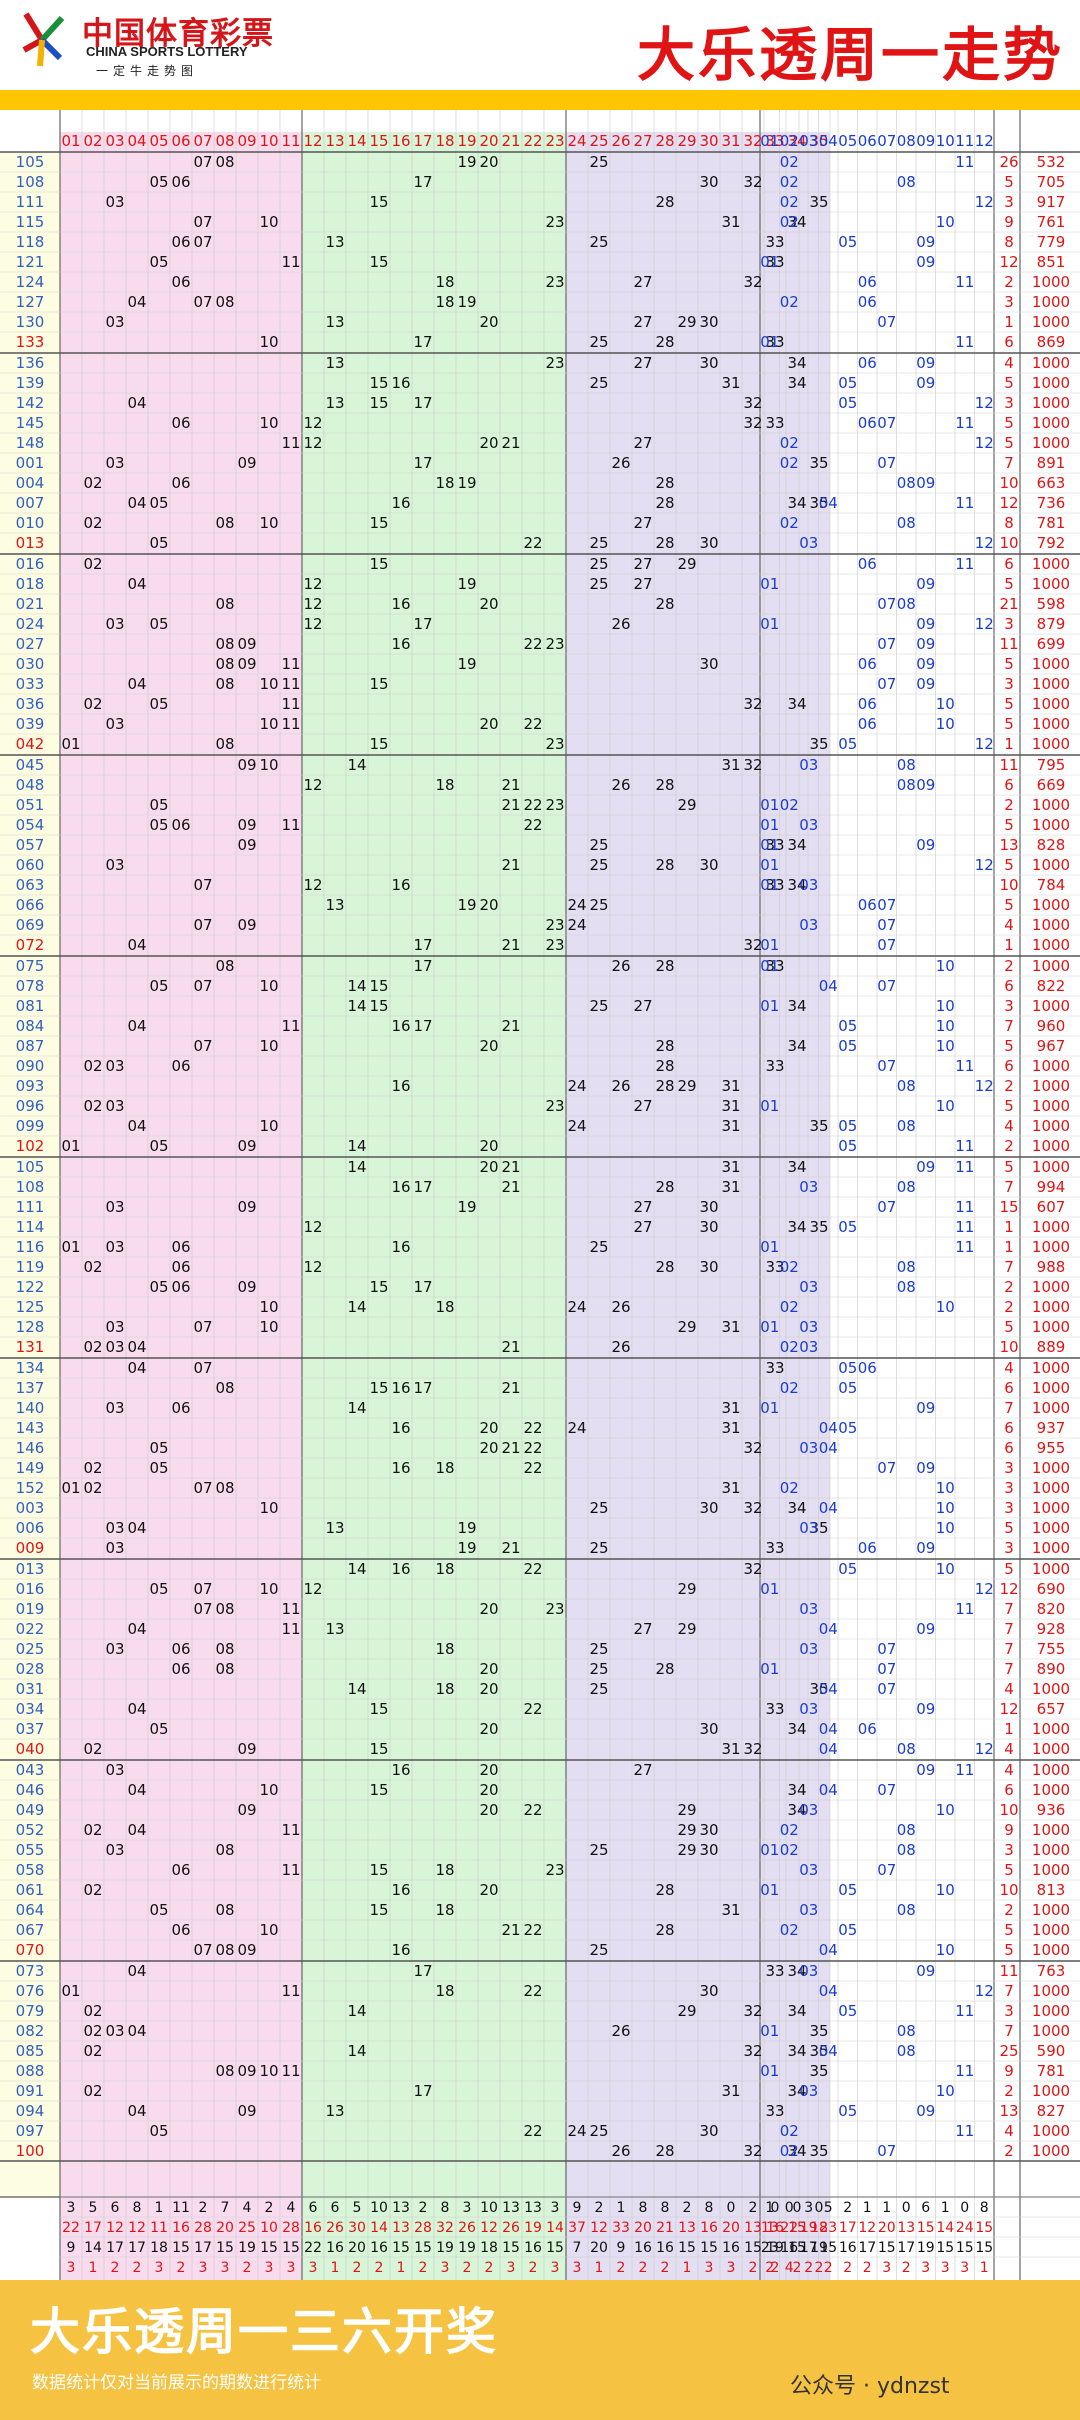 The image size is (1080, 2420). I want to click on front-stat-value: 0, so click(775, 2208).